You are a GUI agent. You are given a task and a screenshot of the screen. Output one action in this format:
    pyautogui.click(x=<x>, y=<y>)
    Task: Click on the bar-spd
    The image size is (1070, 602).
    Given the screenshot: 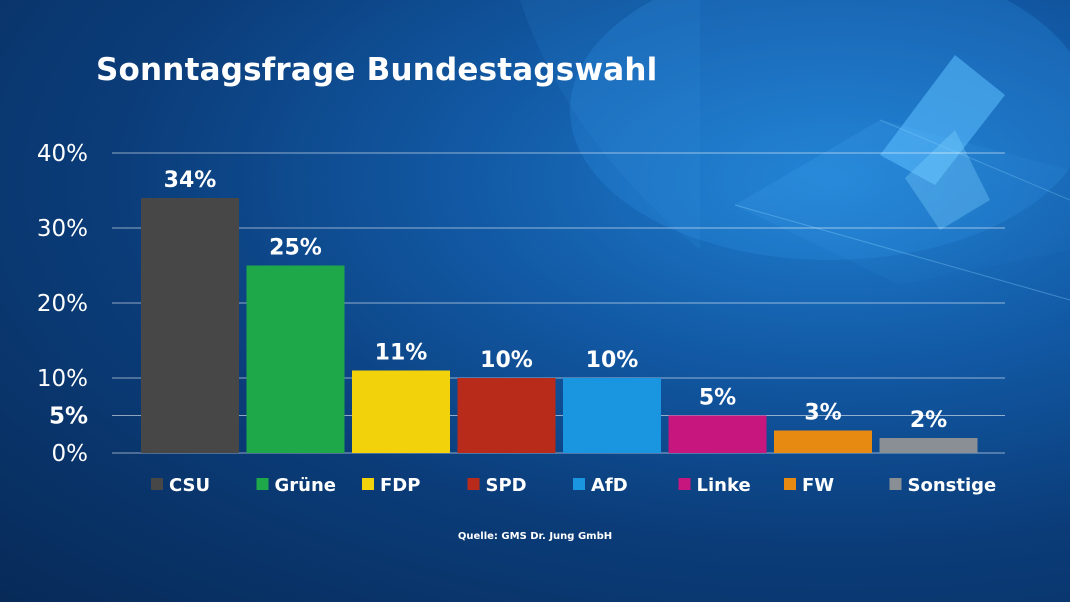 What is the action you would take?
    pyautogui.click(x=506, y=415)
    